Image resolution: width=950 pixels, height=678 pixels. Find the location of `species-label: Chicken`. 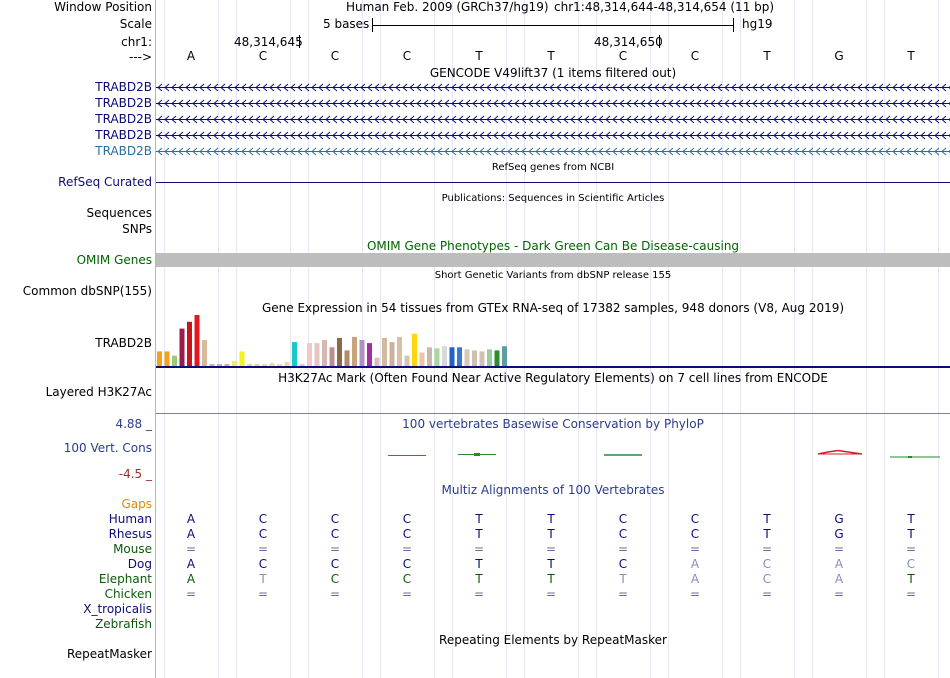

species-label: Chicken is located at coordinates (128, 594).